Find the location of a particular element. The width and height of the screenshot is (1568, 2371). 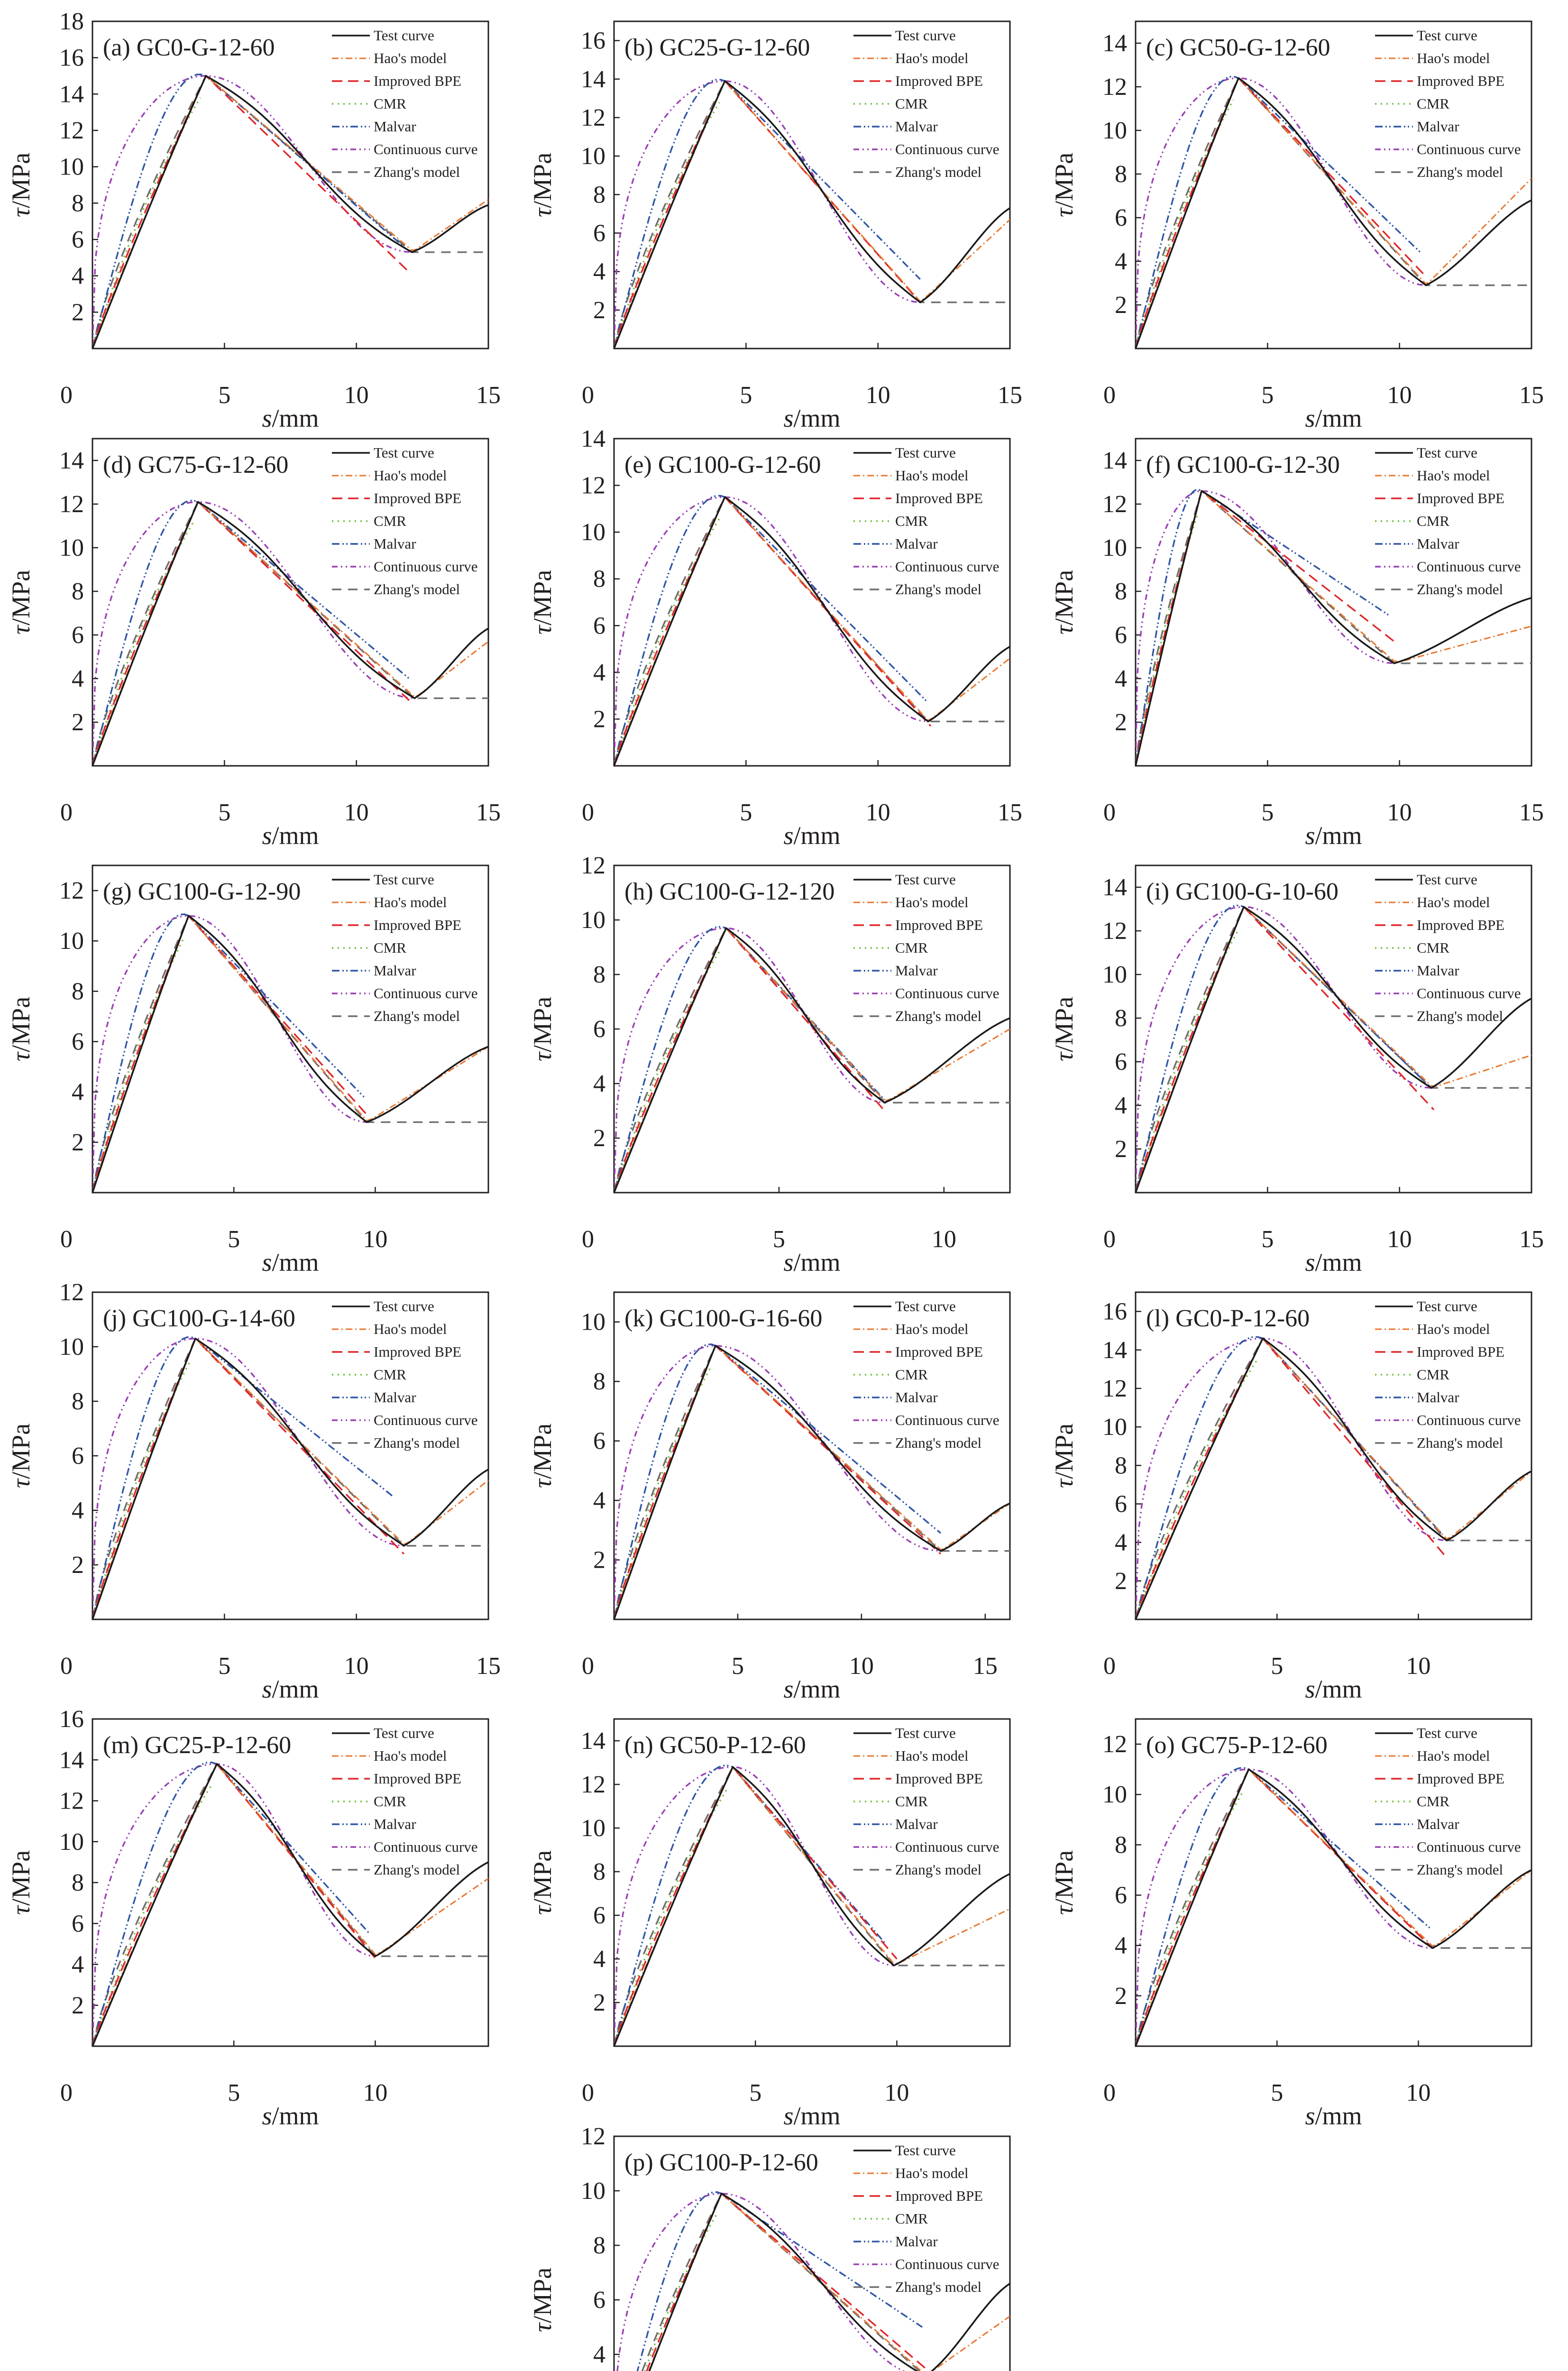

x-axis: 0 5 10 is located at coordinates (769, 1220).